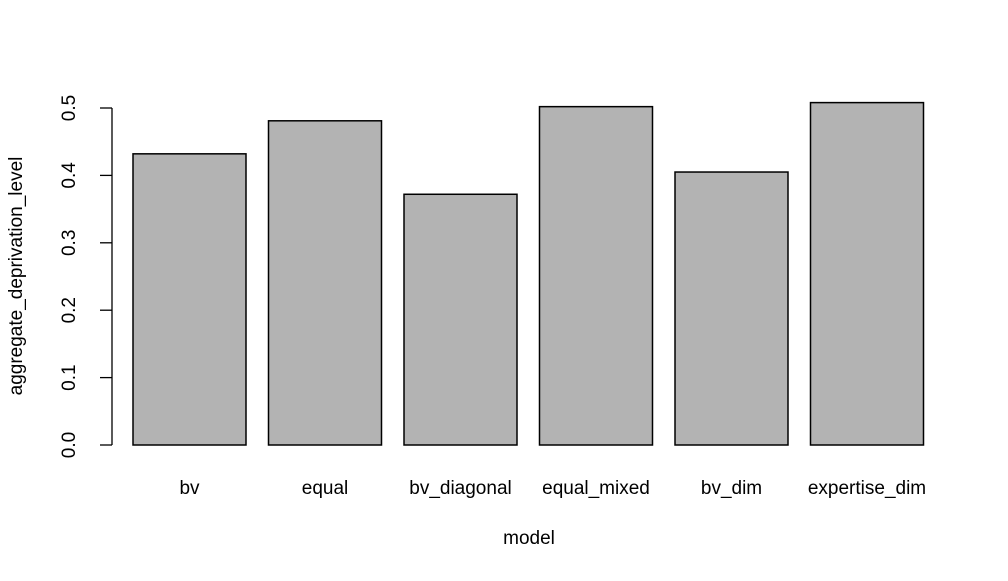  I want to click on y-axis: 0.0 0.1 0.2 0.3 0.4 0.5, so click(86, 276).